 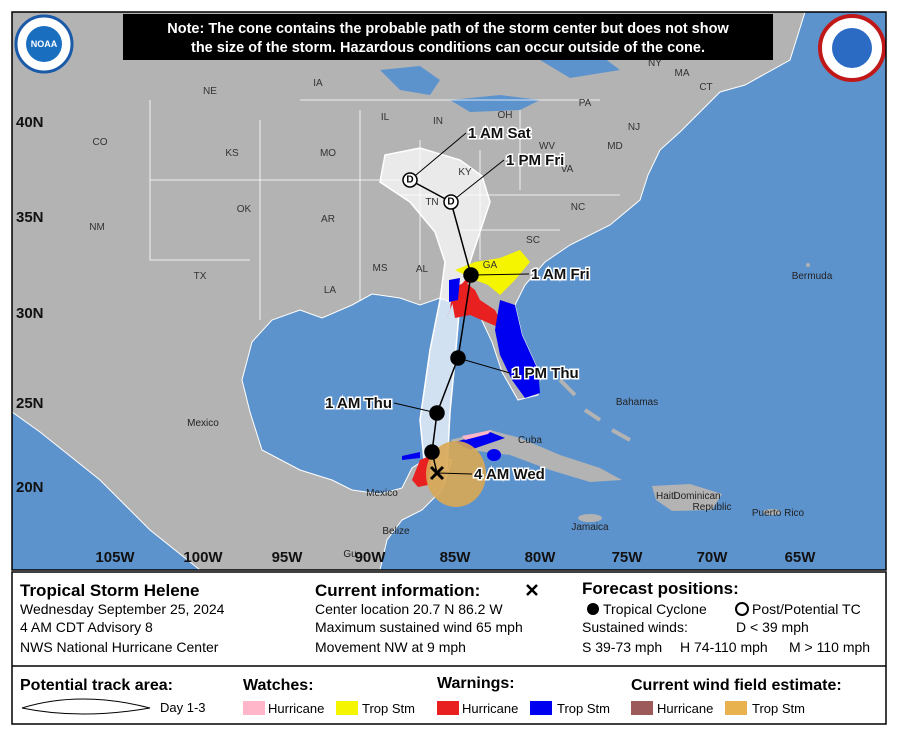 I want to click on noaa-logo-text: NOAA, so click(x=44, y=44).